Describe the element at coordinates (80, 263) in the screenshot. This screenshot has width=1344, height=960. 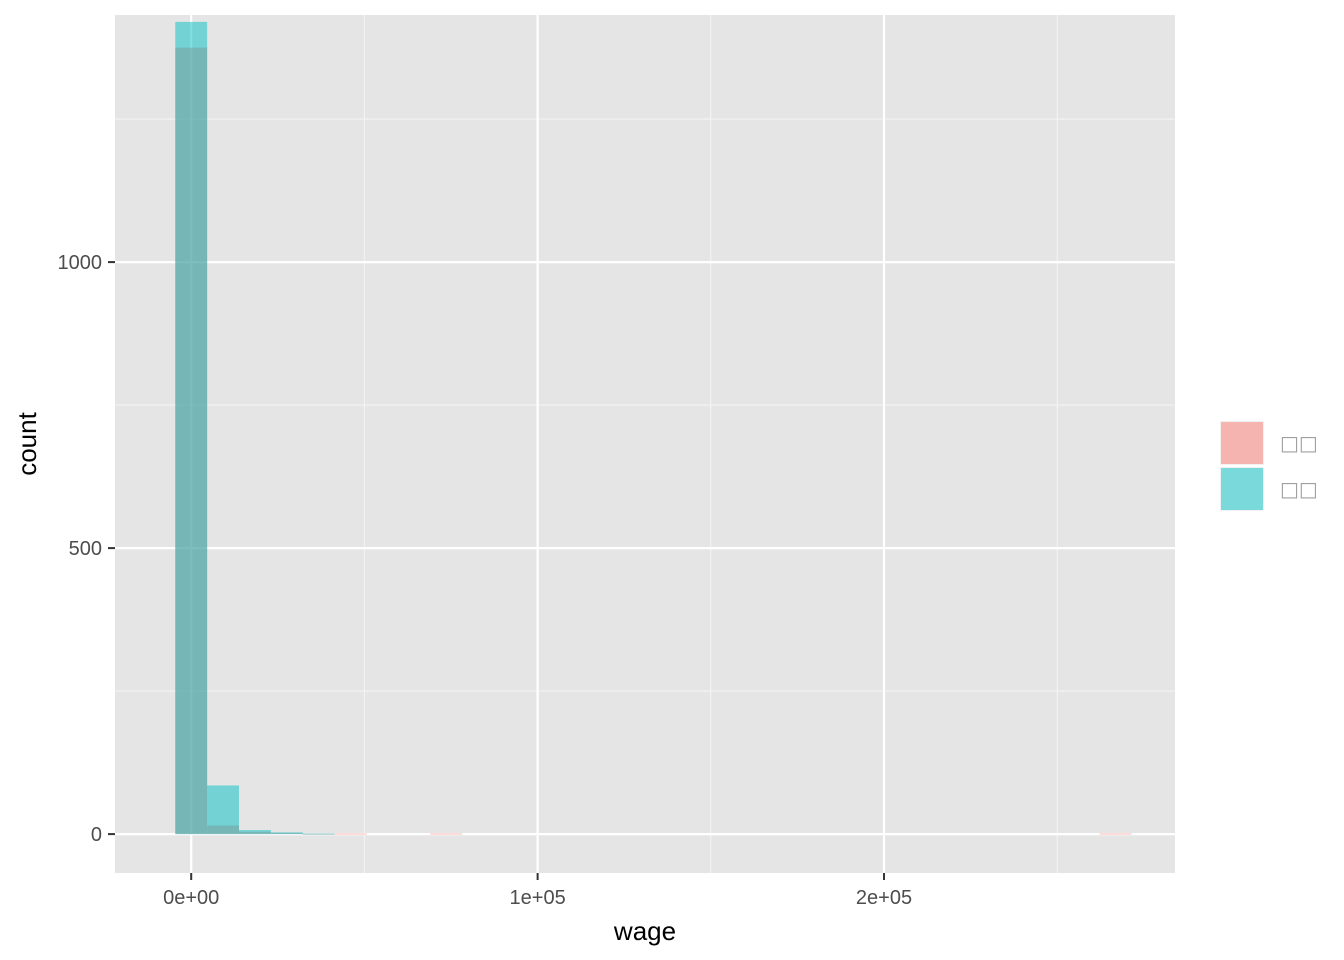
I see `y-tick-label: 1000` at that location.